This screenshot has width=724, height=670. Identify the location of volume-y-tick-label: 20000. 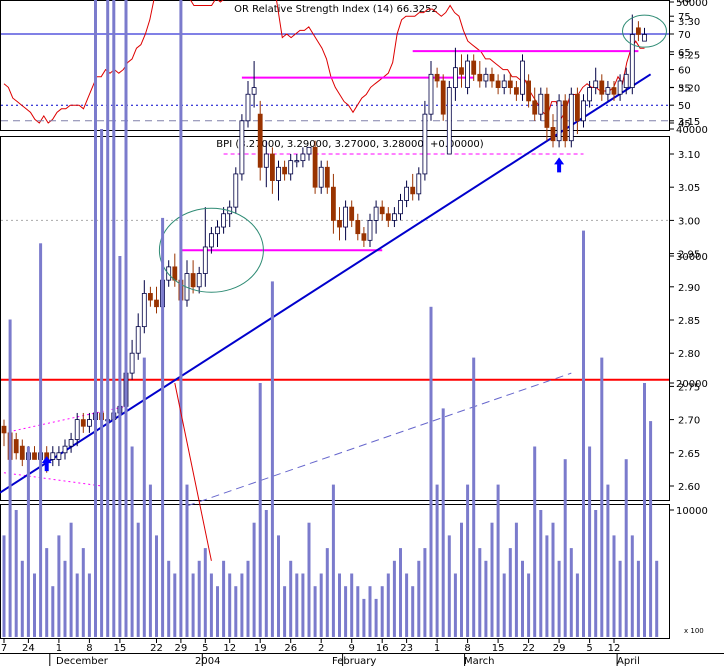
(692, 384).